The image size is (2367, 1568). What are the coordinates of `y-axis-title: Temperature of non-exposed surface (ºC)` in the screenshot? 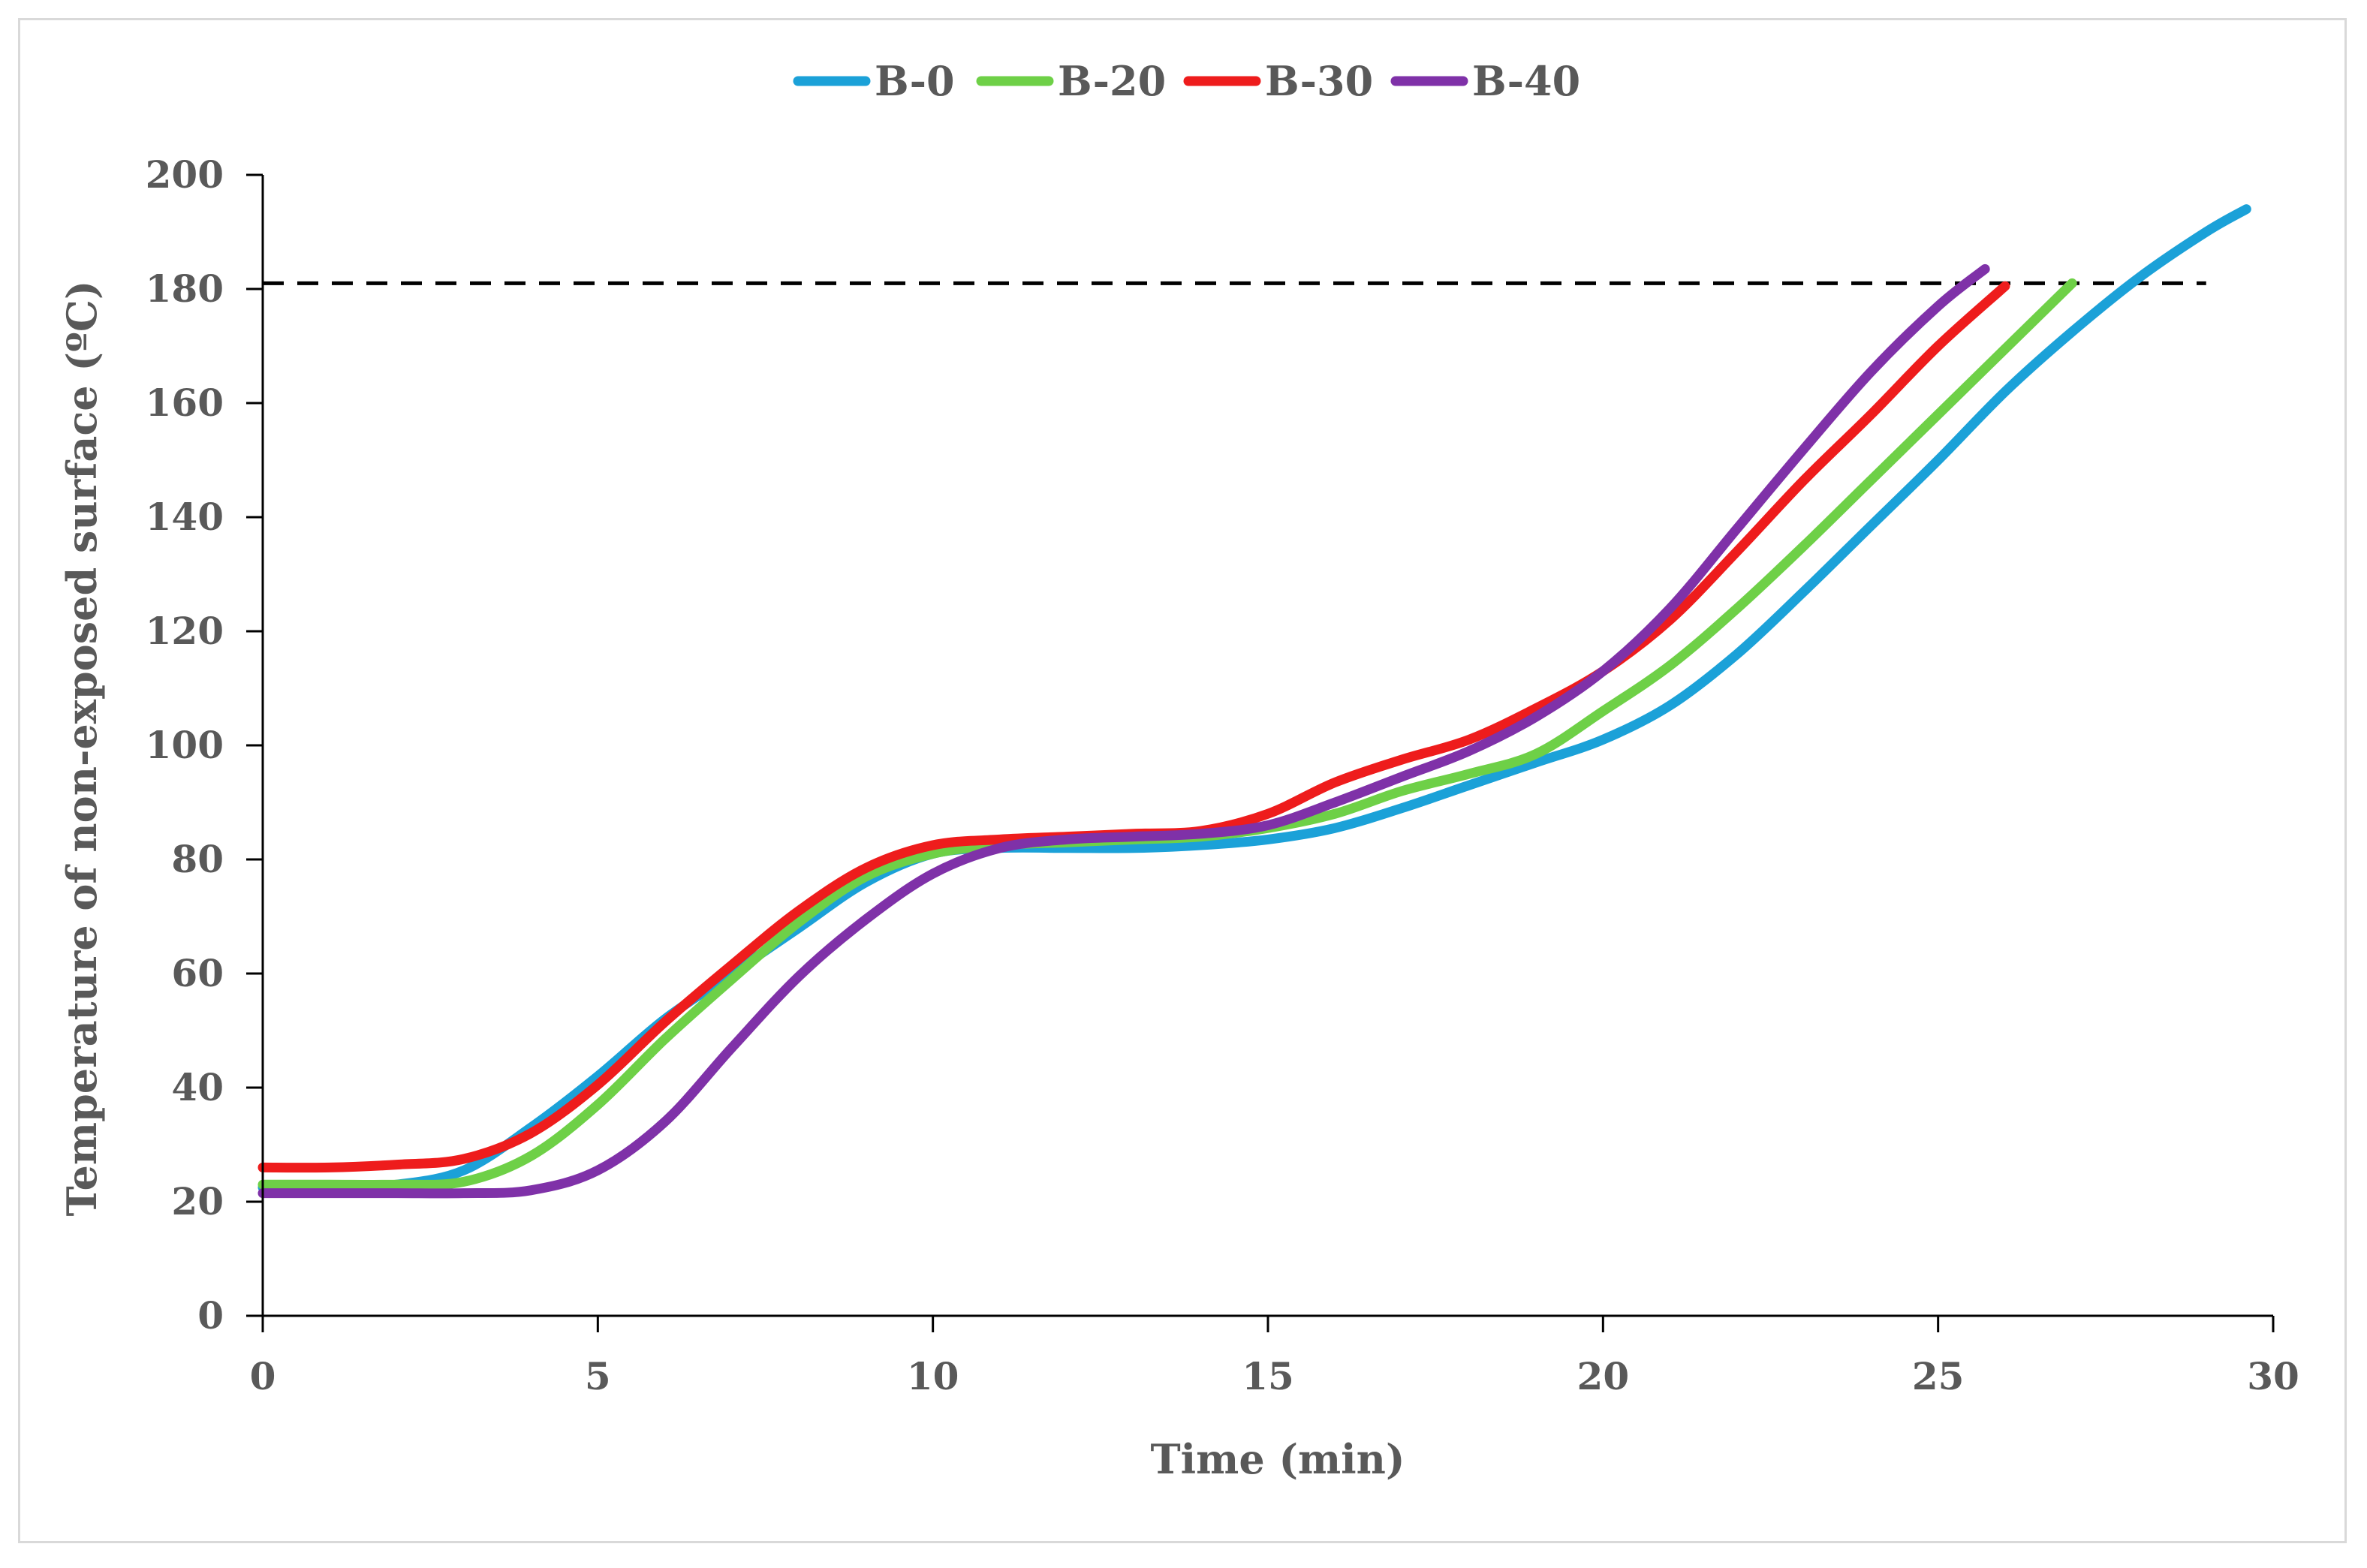 It's located at (82, 749).